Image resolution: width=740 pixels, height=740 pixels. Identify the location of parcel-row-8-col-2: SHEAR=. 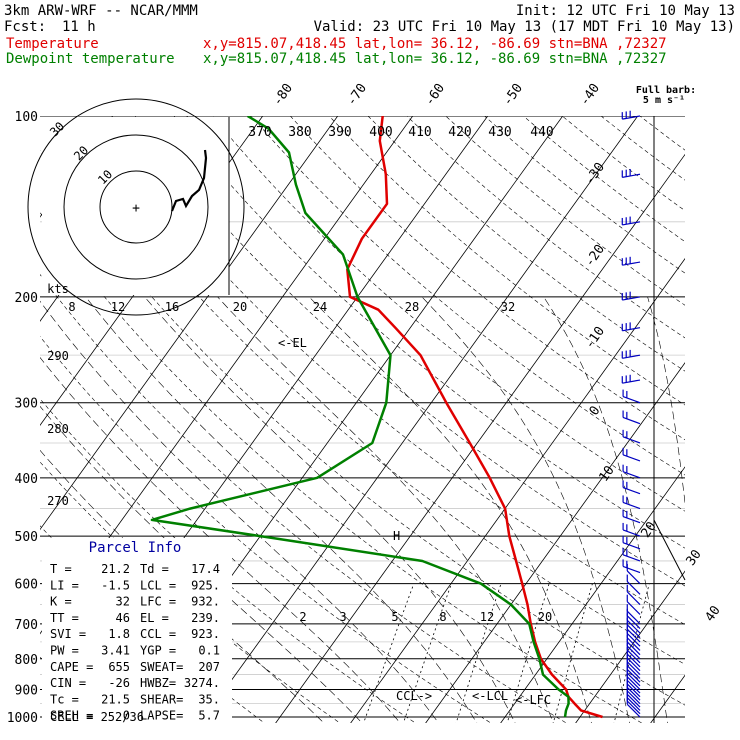
(161, 699).